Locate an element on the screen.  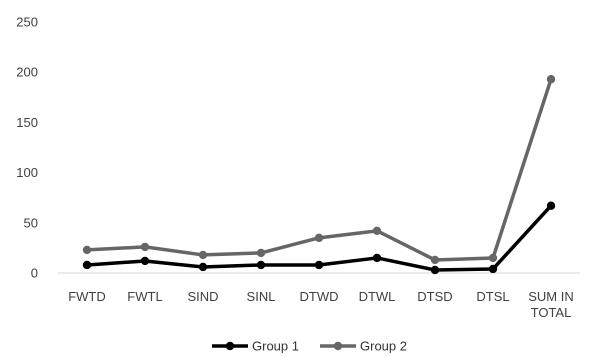
x-tick-label: DTWD is located at coordinates (319, 296).